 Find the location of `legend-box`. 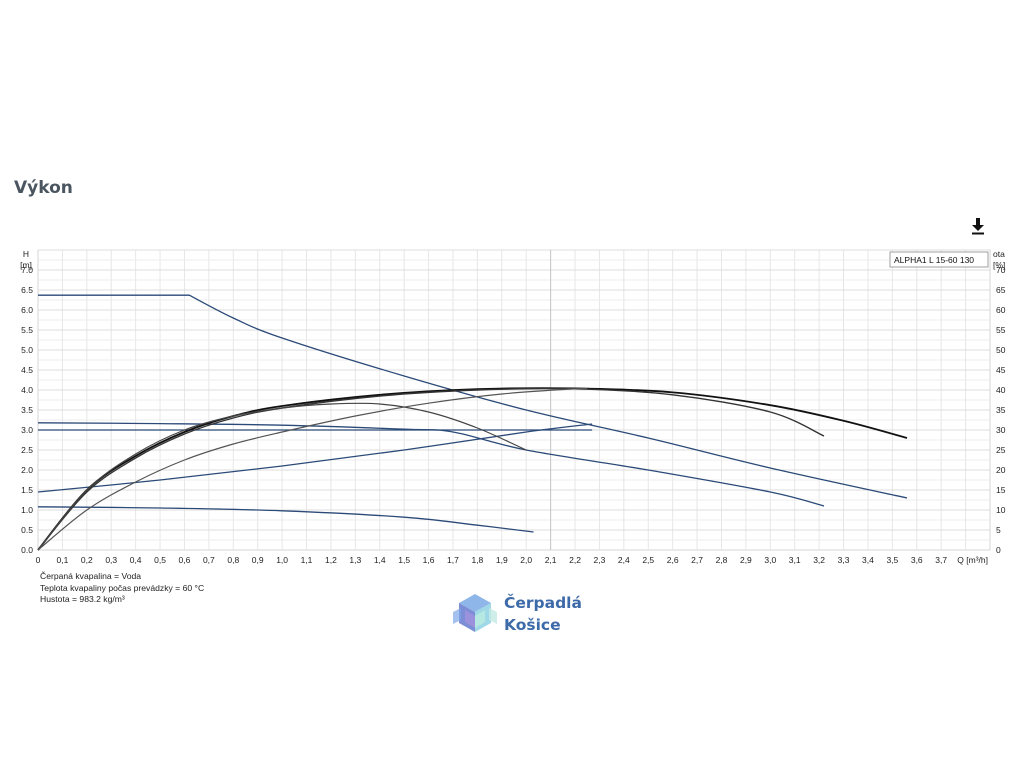

legend-box is located at coordinates (939, 259).